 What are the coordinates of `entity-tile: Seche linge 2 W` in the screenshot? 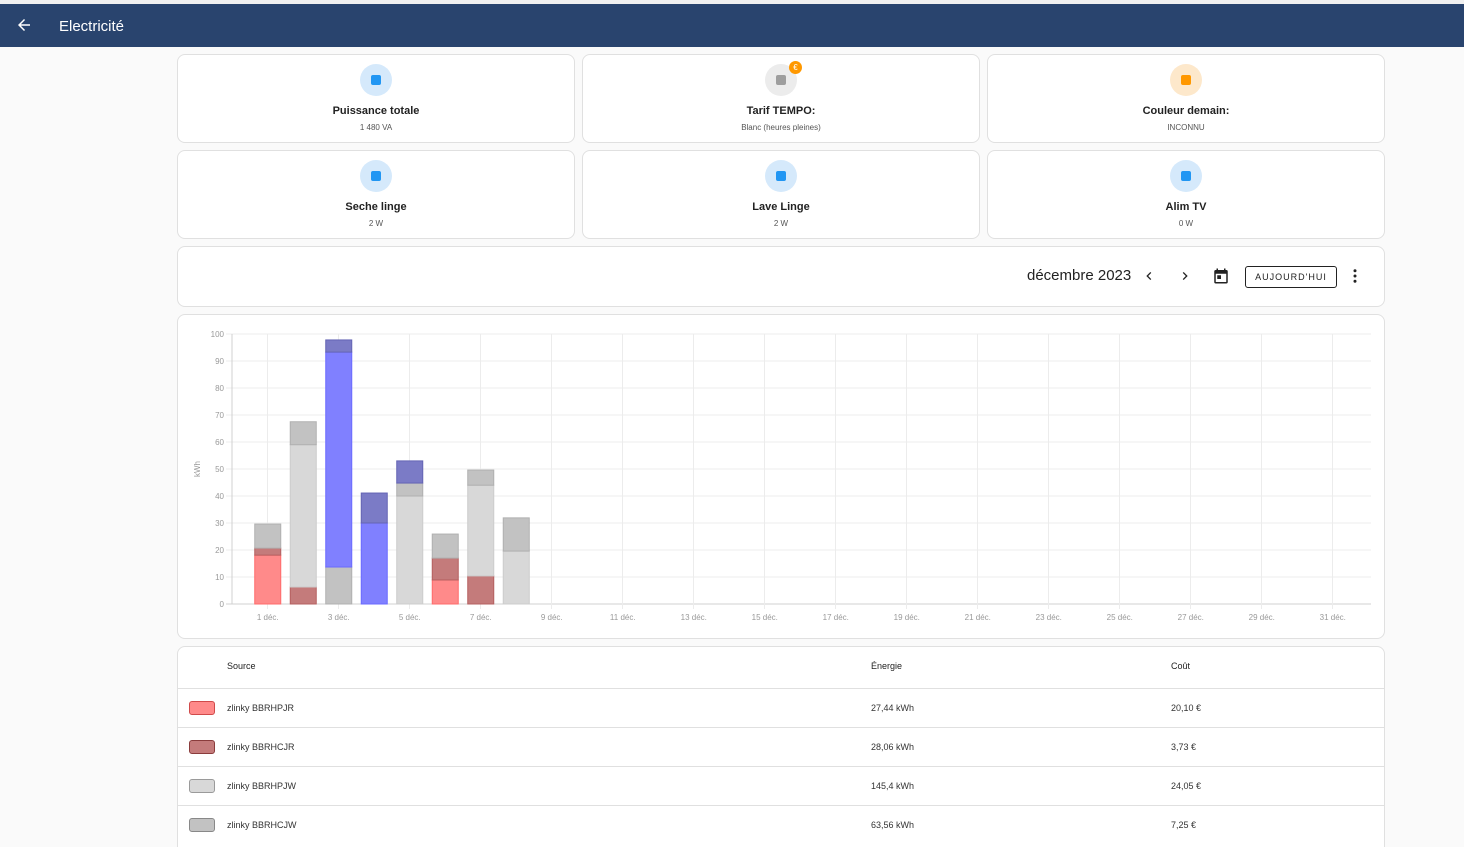 It's located at (376, 194).